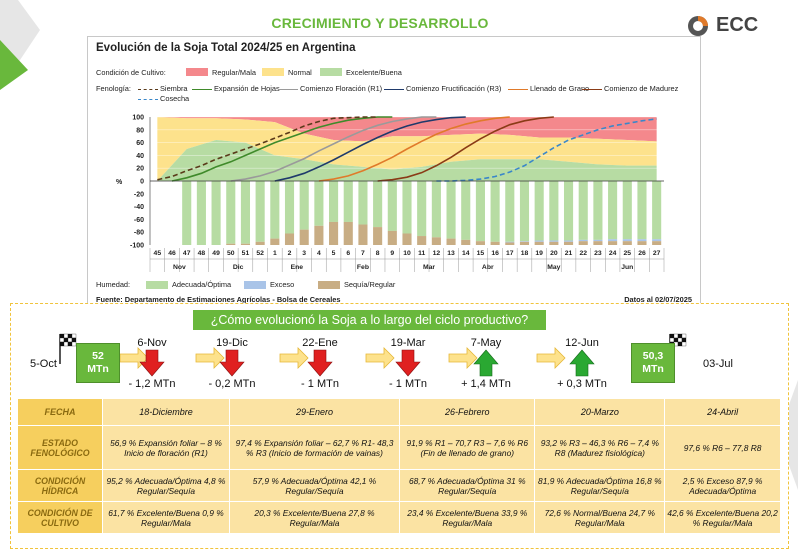 This screenshot has height=550, width=798. I want to click on end-production-box: 50,3 MTn, so click(653, 363).